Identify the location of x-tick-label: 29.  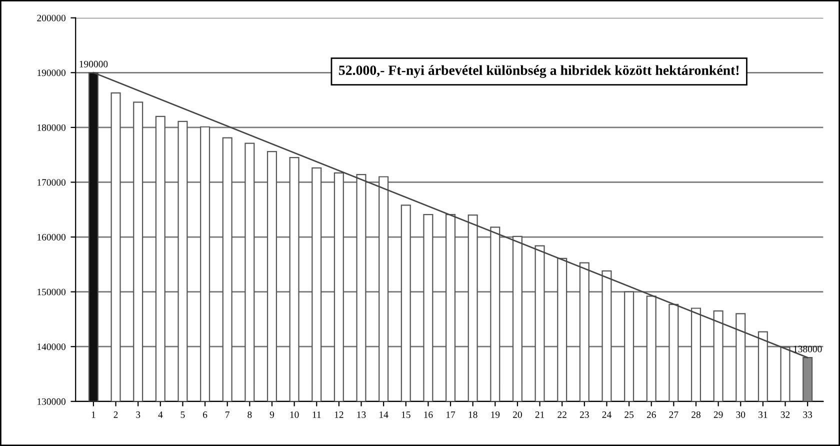
(718, 414).